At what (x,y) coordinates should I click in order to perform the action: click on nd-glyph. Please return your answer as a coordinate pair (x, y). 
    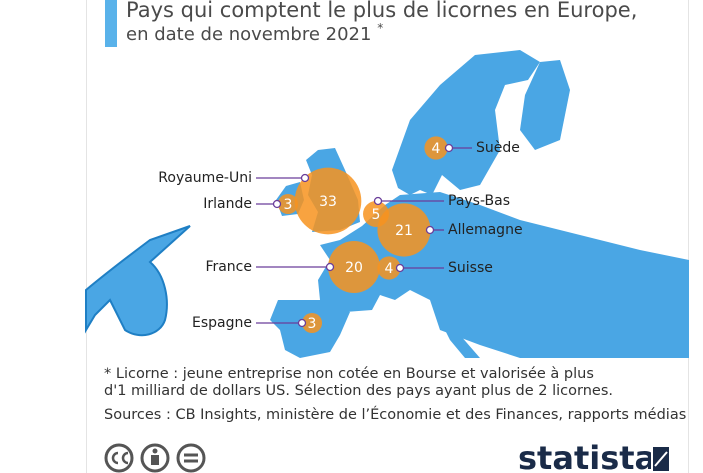
    Looking at the image, I should click on (191, 458).